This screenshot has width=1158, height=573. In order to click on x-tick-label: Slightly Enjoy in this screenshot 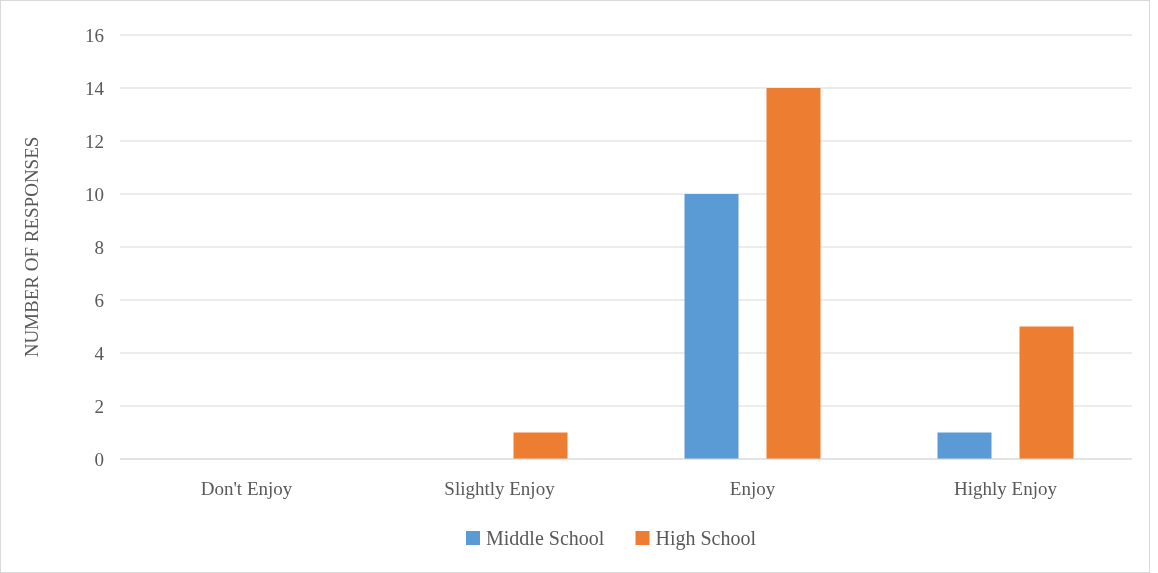, I will do `click(500, 488)`.